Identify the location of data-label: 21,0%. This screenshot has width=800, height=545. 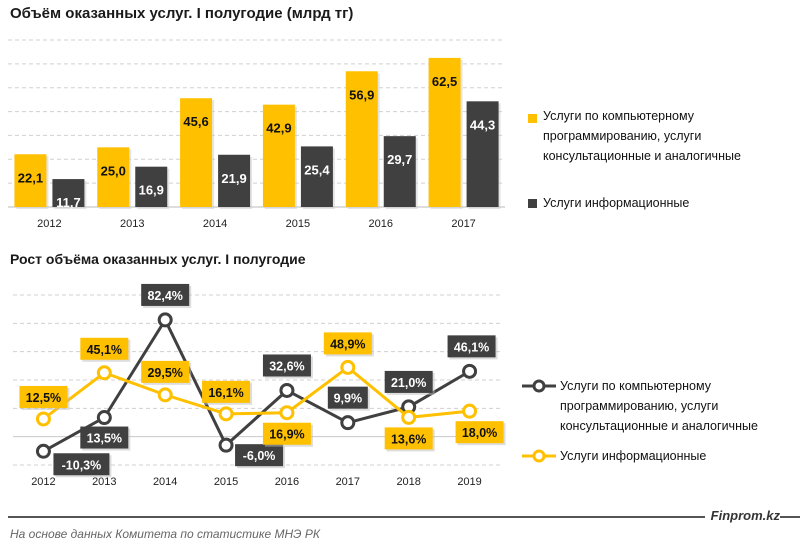
(408, 383).